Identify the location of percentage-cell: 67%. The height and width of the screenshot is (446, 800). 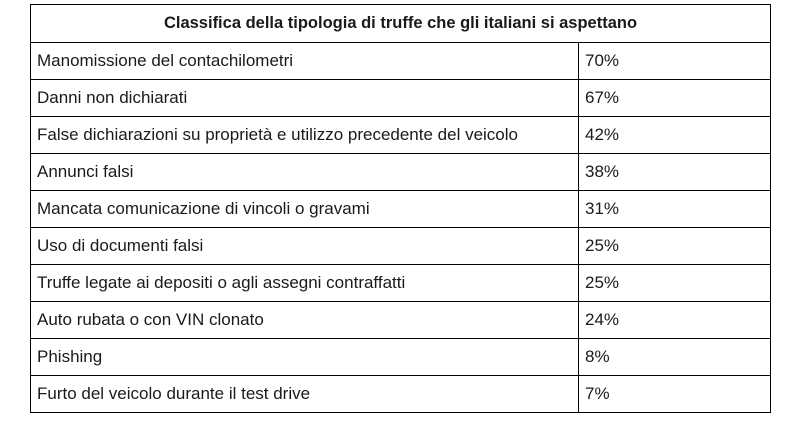
(674, 98).